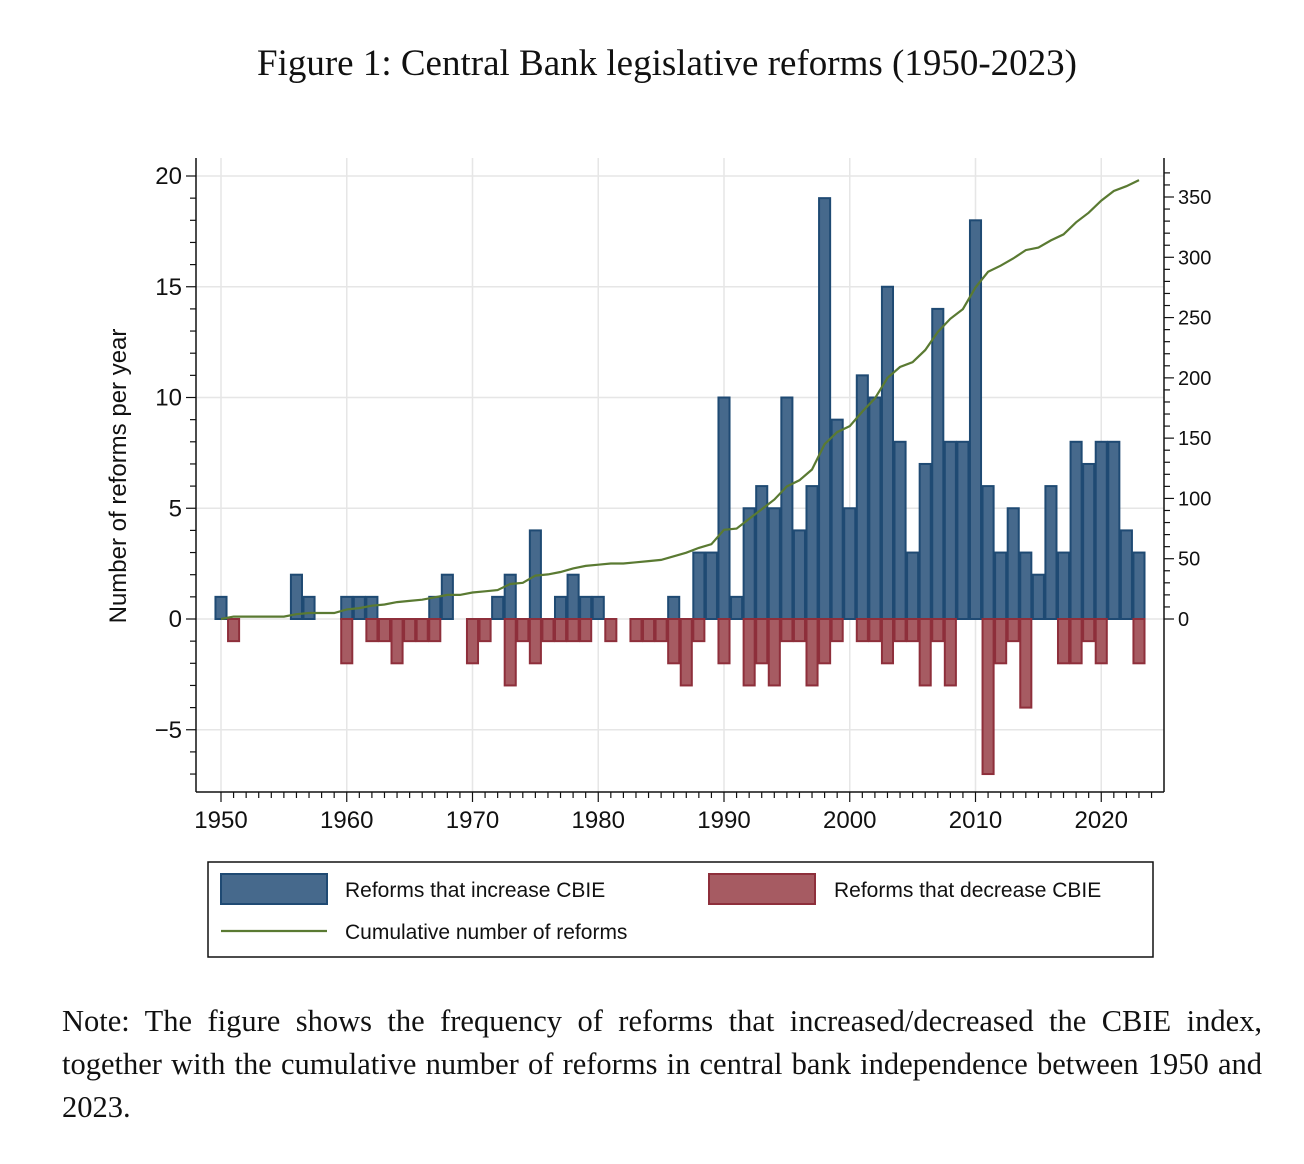  I want to click on y-tick-label: −5, so click(168, 730).